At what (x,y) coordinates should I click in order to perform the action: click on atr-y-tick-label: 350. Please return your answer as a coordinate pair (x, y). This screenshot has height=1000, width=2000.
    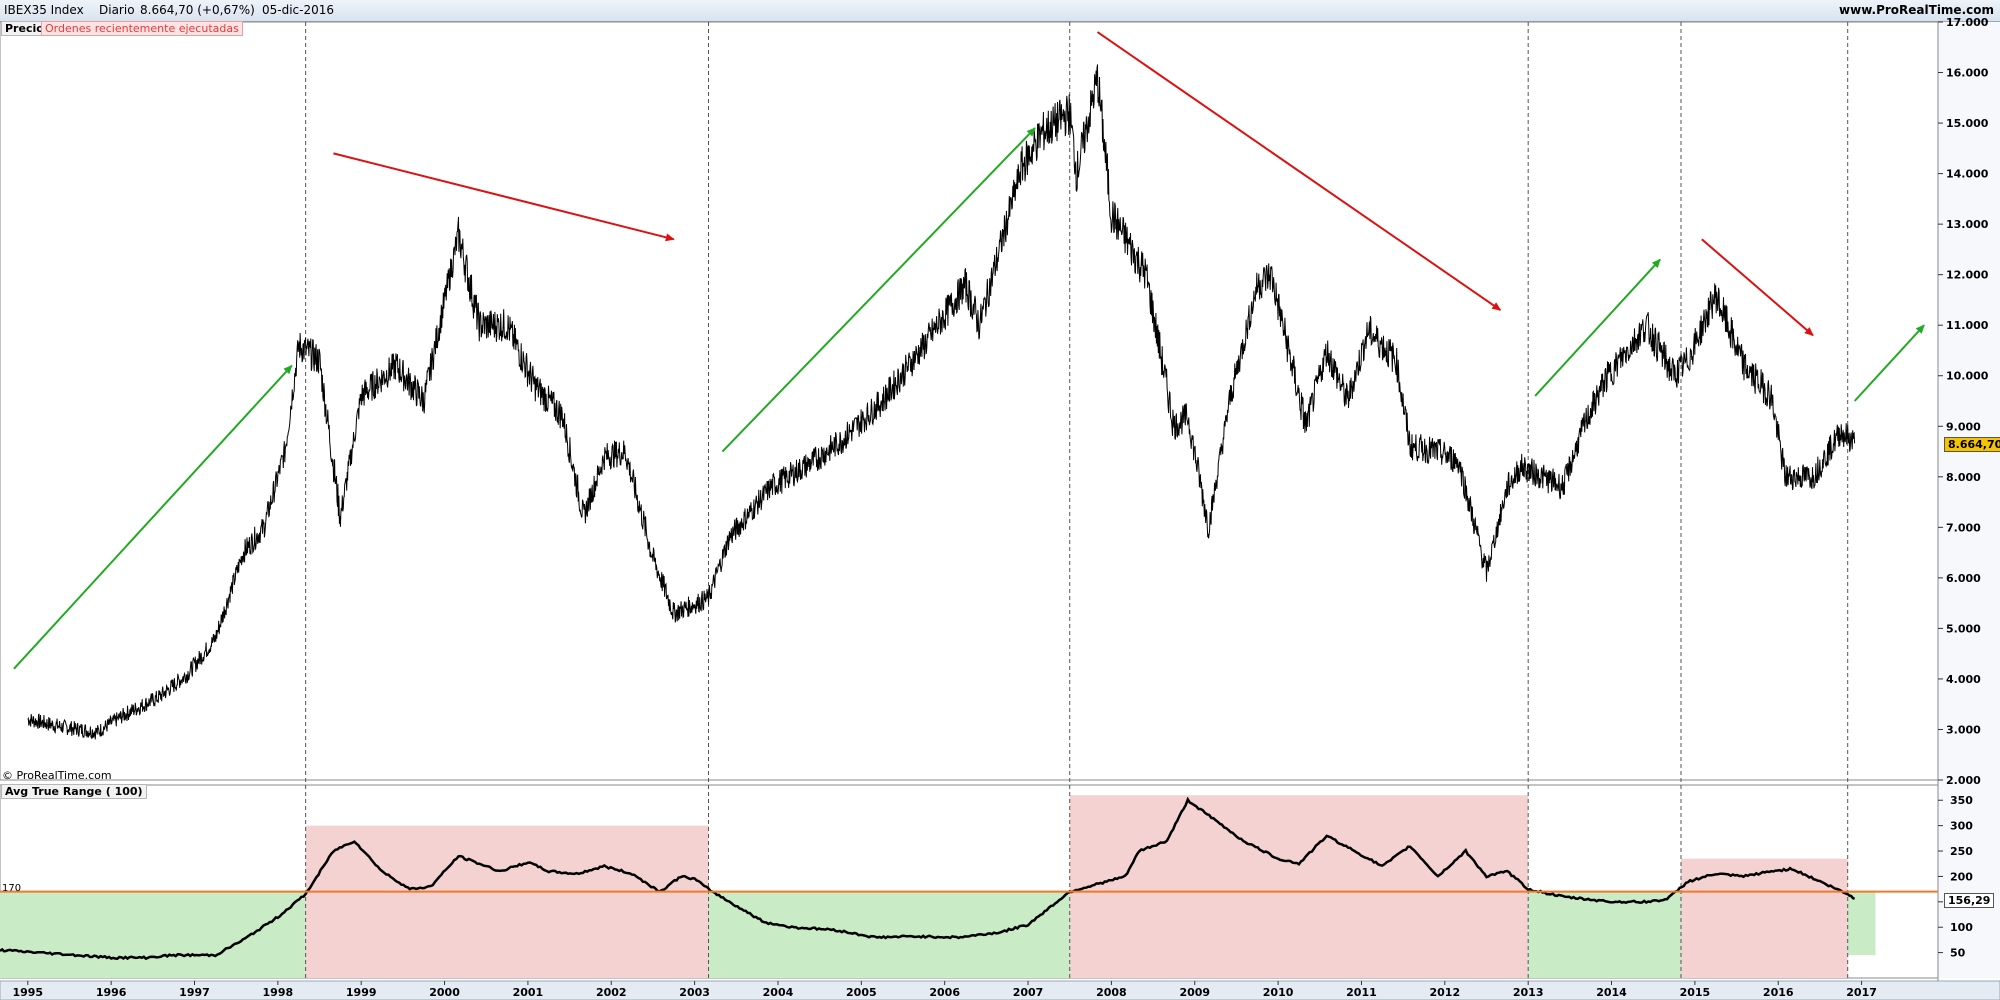
    Looking at the image, I should click on (1961, 800).